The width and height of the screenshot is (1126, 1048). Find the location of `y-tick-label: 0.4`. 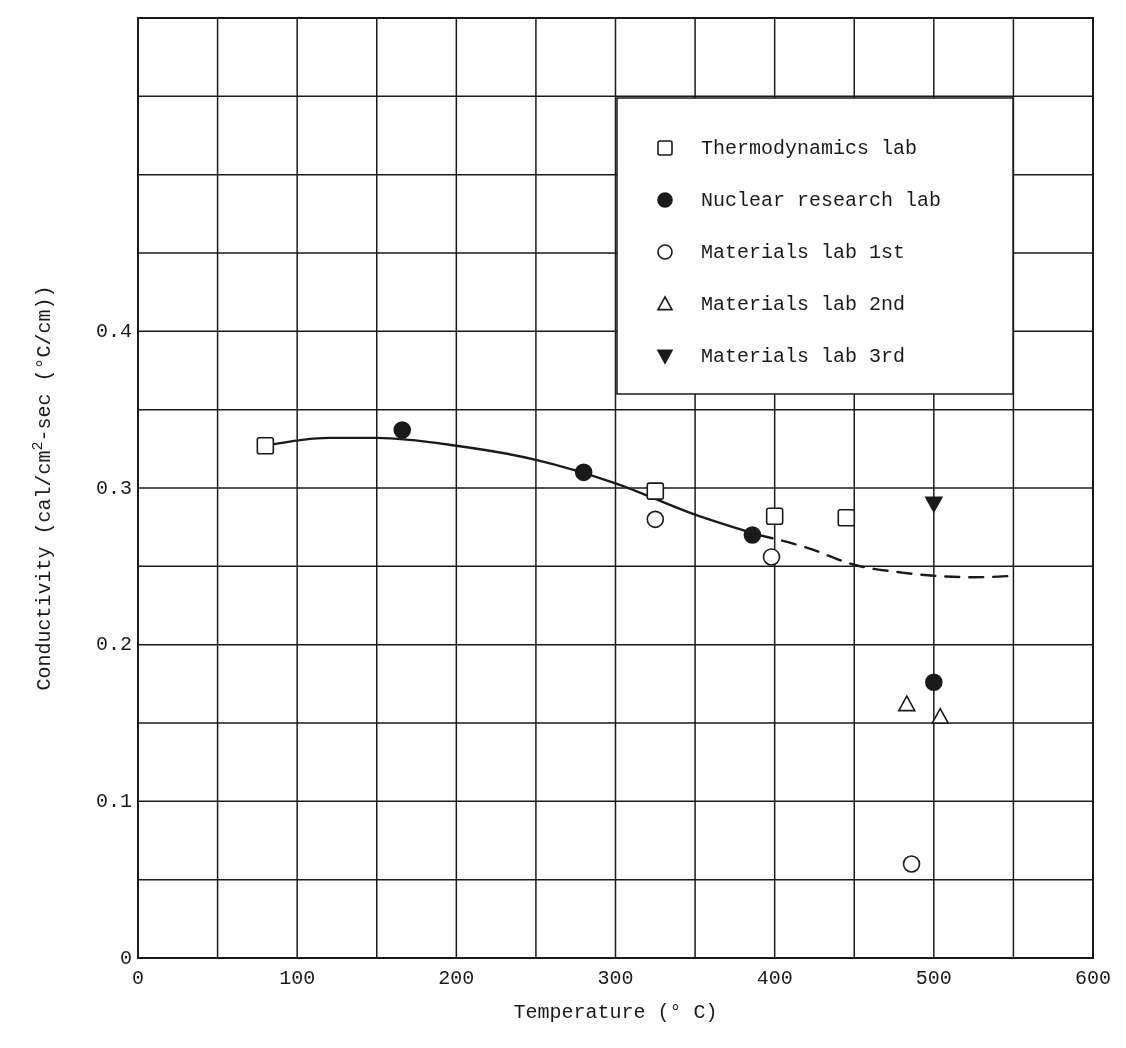

y-tick-label: 0.4 is located at coordinates (113, 331).